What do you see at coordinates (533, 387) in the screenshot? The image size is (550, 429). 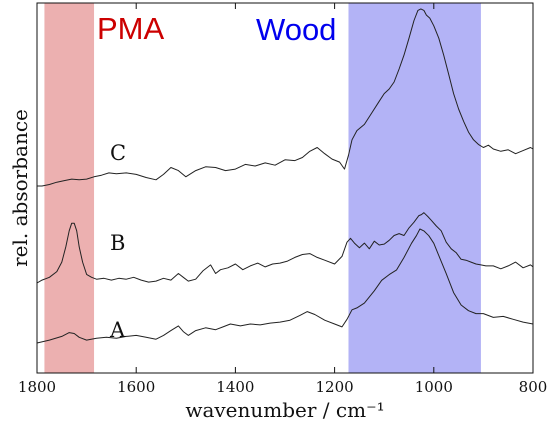 I see `x-tick-label: 800` at bounding box center [533, 387].